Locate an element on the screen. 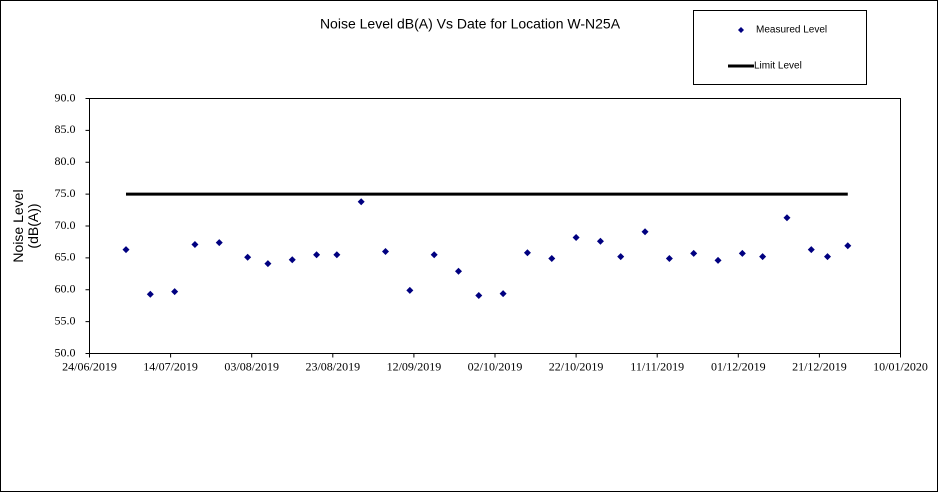  legend-label: Measured Level is located at coordinates (791, 30).